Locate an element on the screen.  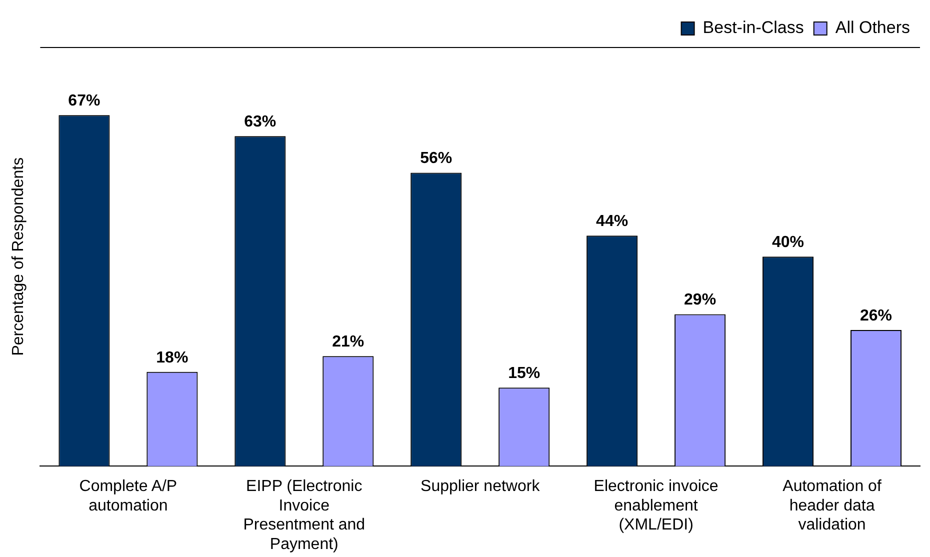
y-axis-title: Percentage of Respondents is located at coordinates (19, 256).